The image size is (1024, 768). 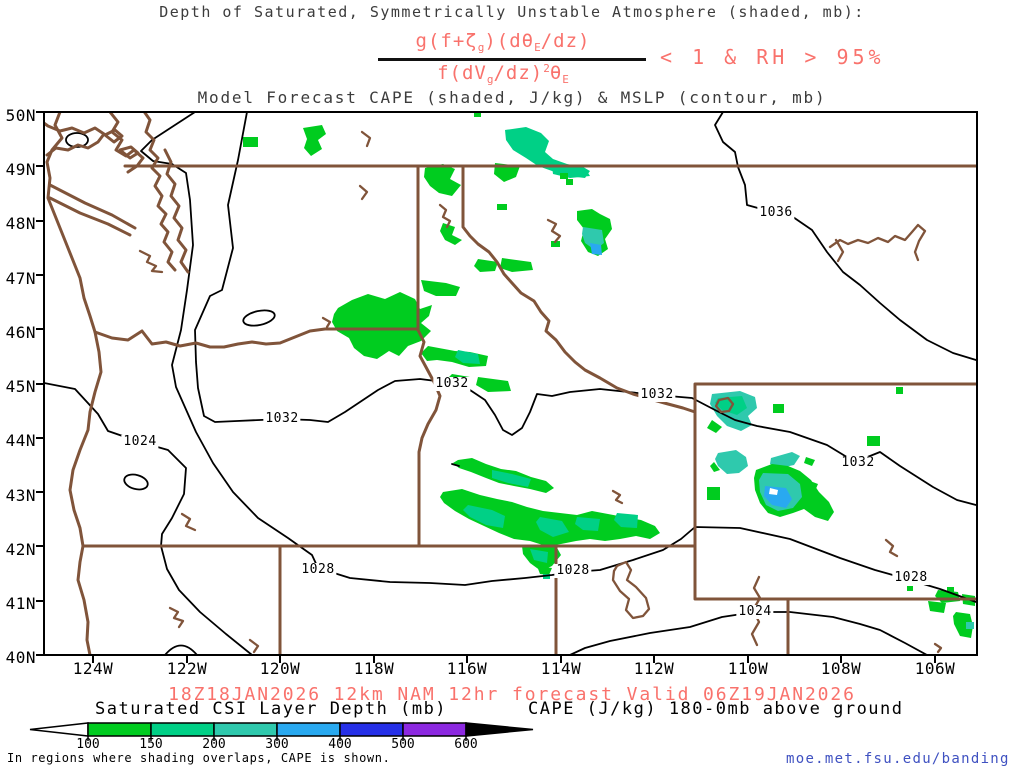 What do you see at coordinates (748, 668) in the screenshot?
I see `lon-label-110w: 110W` at bounding box center [748, 668].